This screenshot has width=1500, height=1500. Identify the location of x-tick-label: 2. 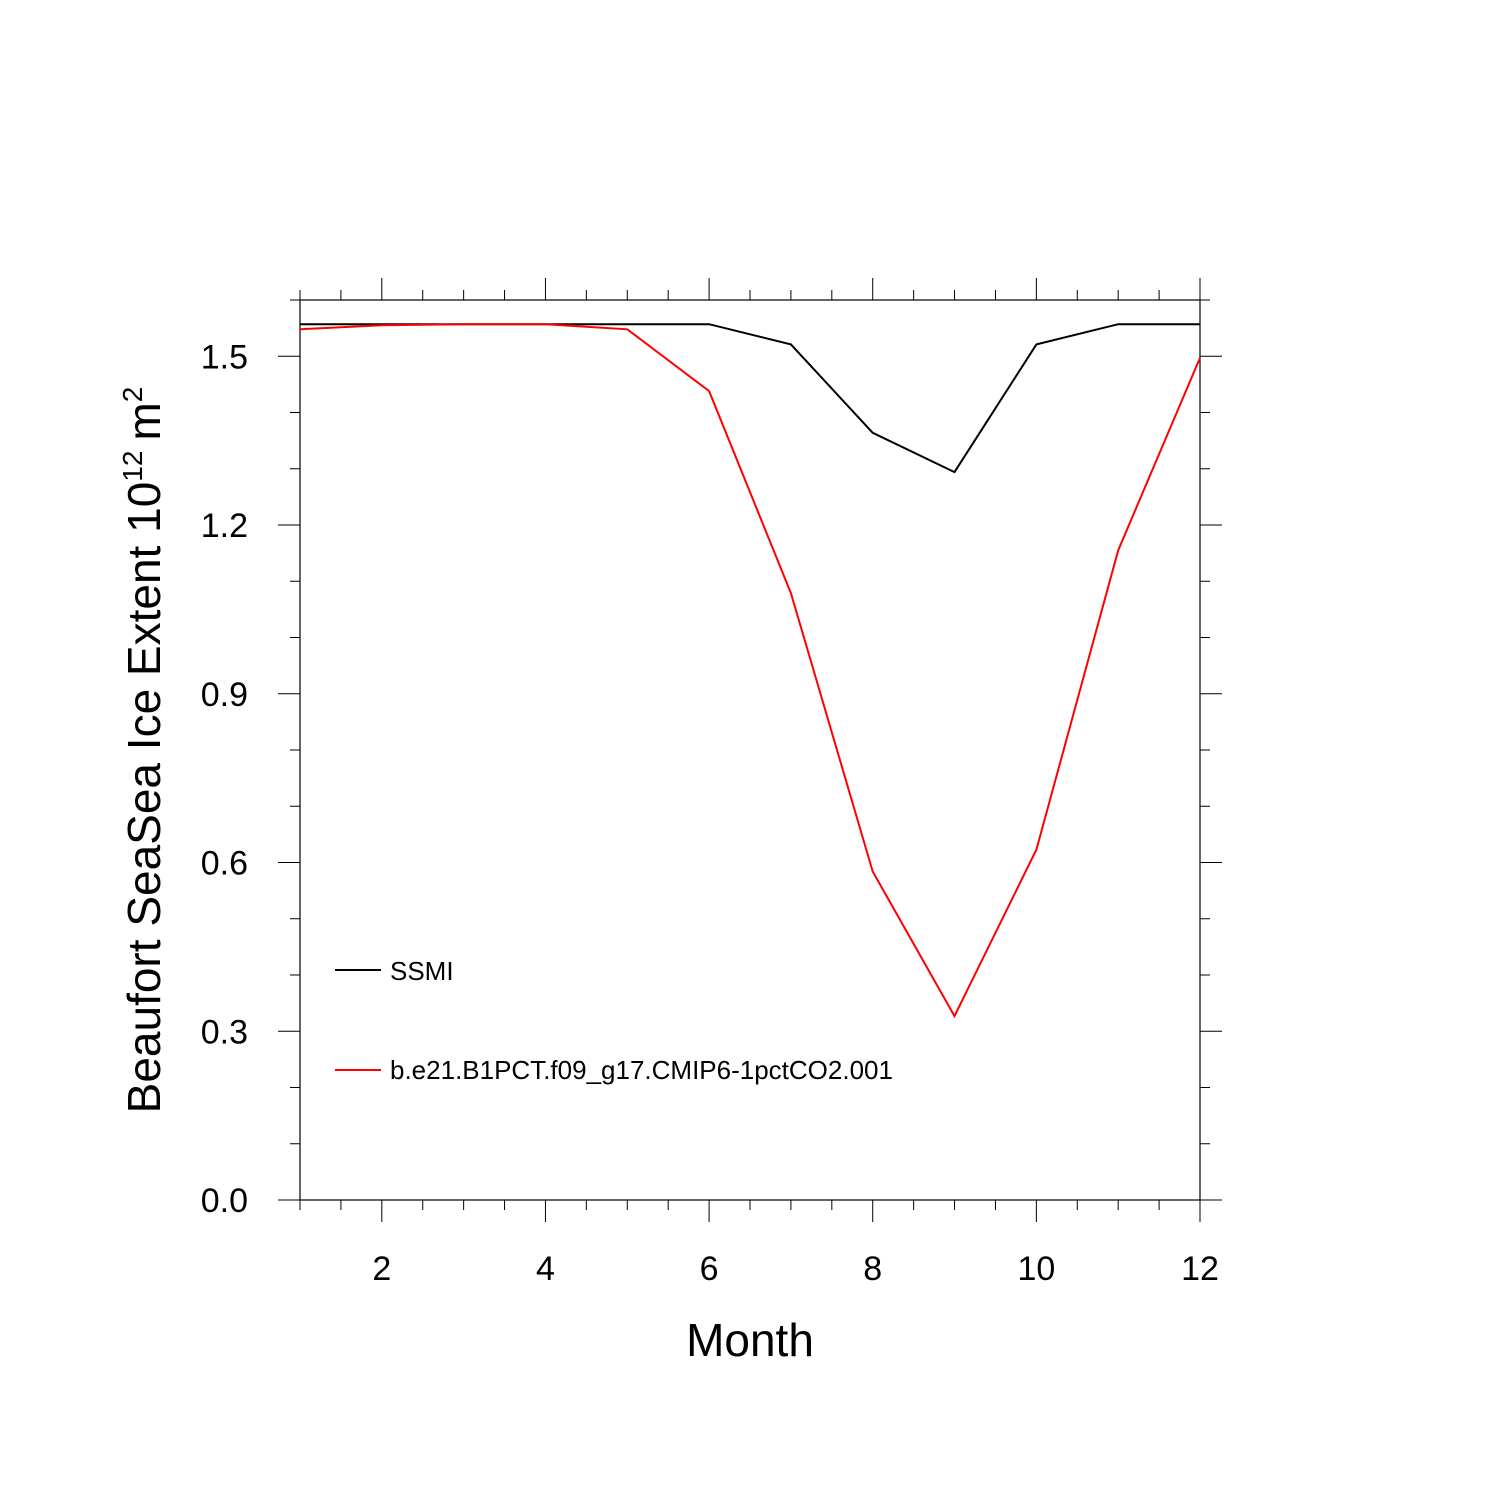
(381, 1269).